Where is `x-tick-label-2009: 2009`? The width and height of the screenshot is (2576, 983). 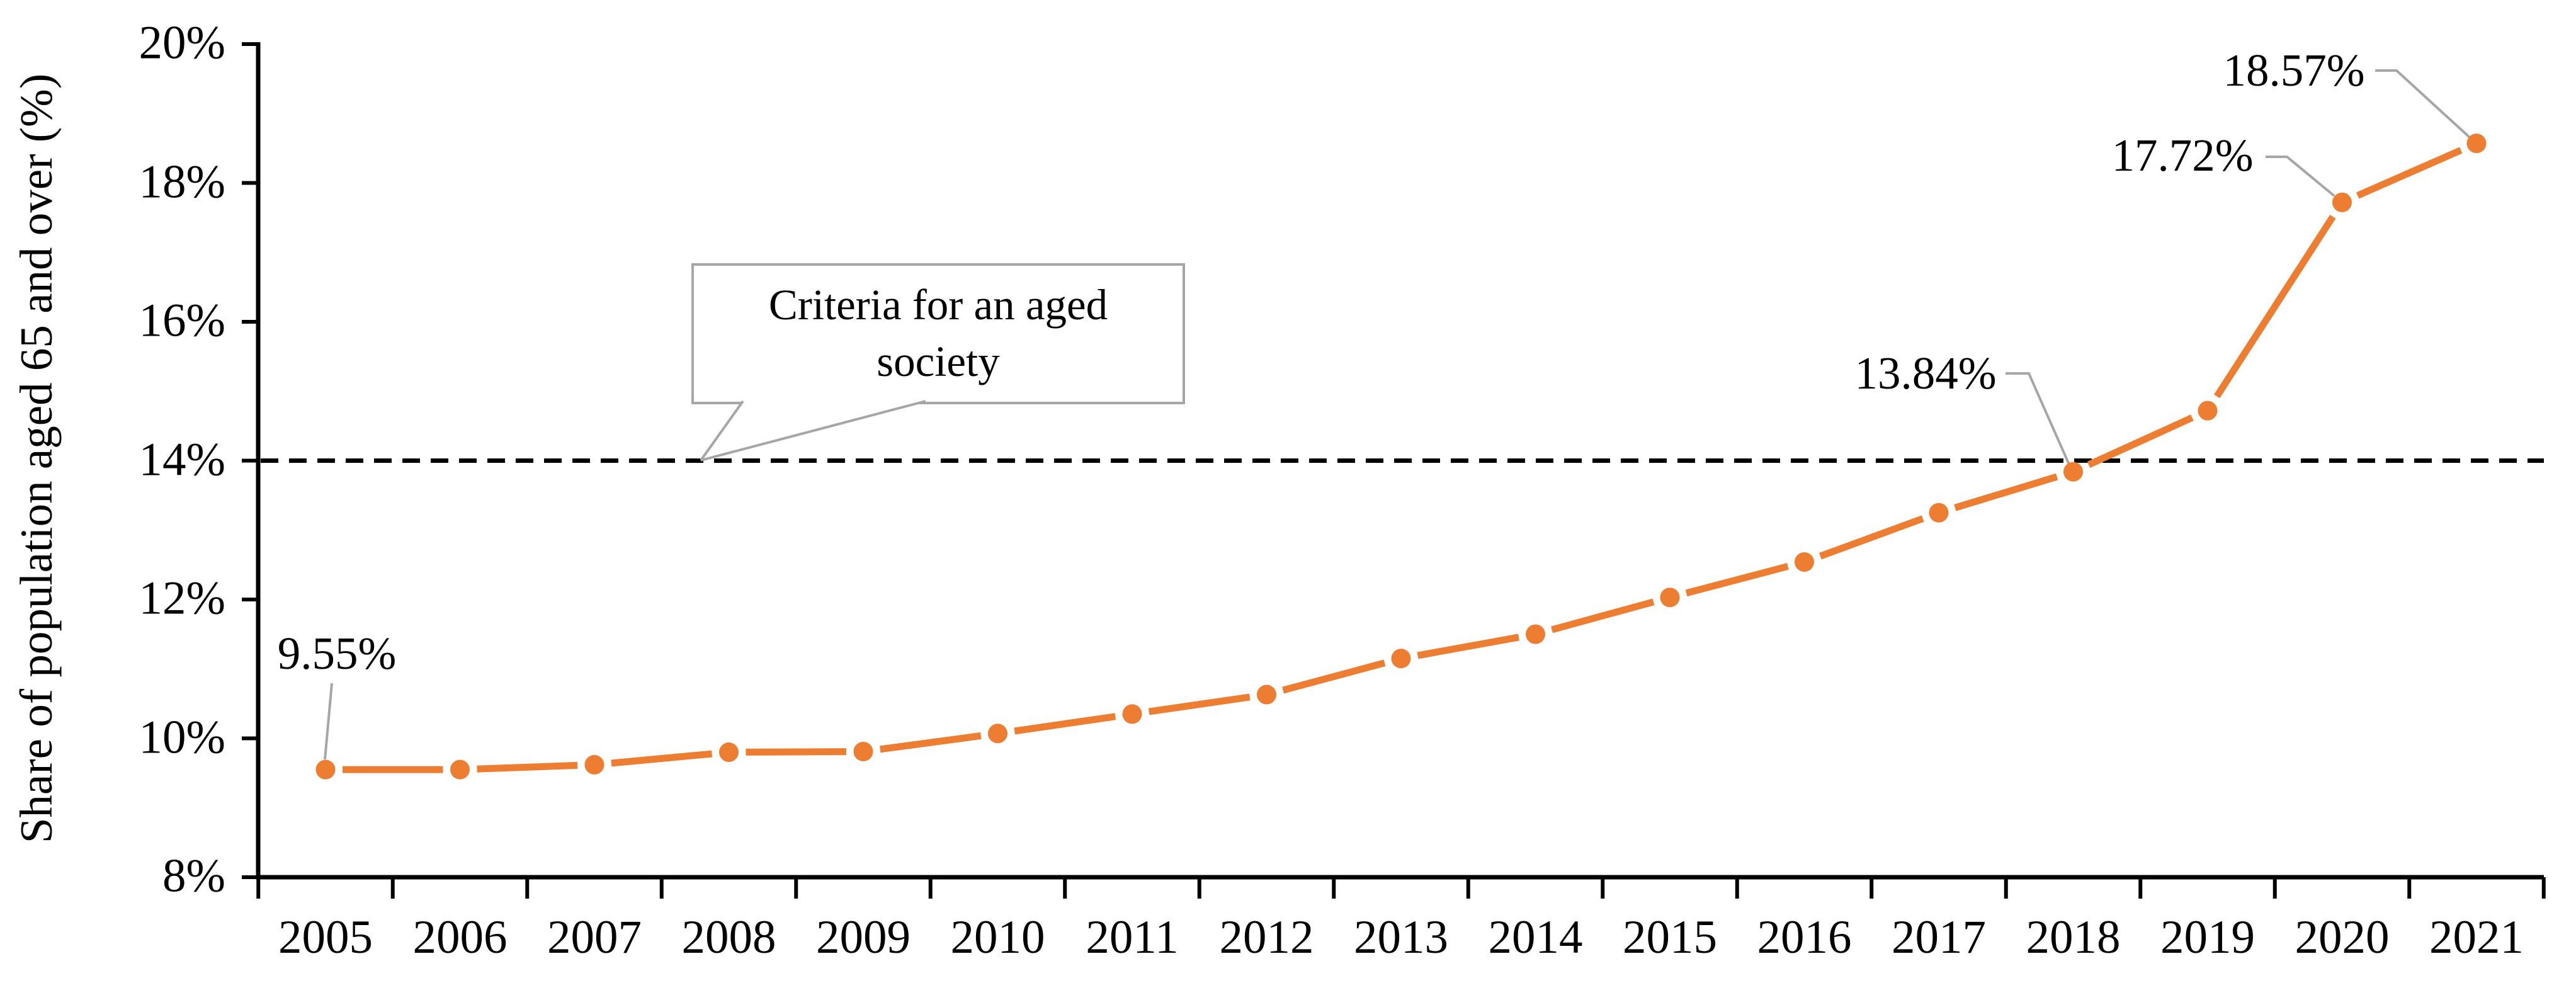
x-tick-label-2009: 2009 is located at coordinates (863, 937).